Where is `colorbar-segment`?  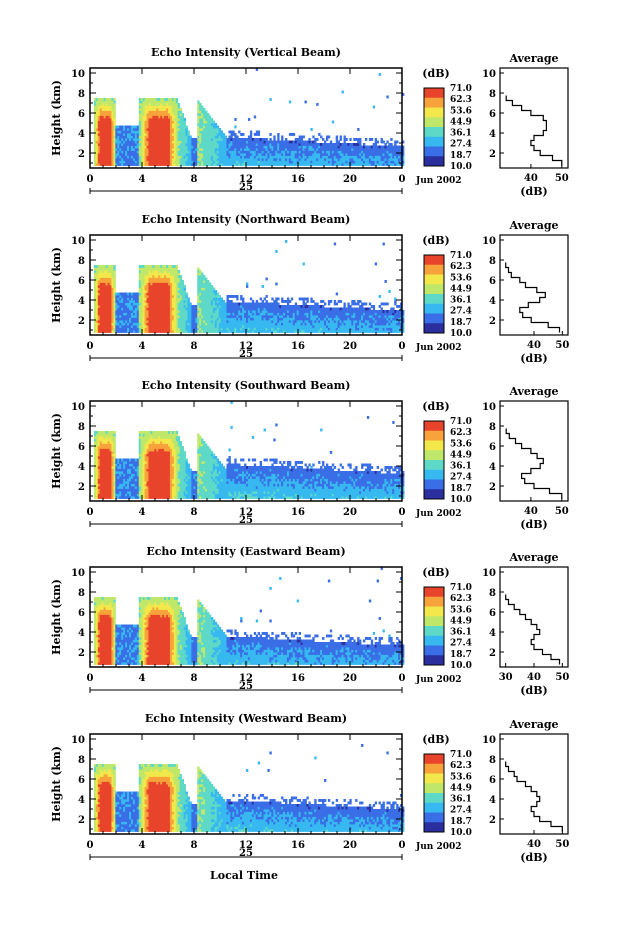 colorbar-segment is located at coordinates (434, 118).